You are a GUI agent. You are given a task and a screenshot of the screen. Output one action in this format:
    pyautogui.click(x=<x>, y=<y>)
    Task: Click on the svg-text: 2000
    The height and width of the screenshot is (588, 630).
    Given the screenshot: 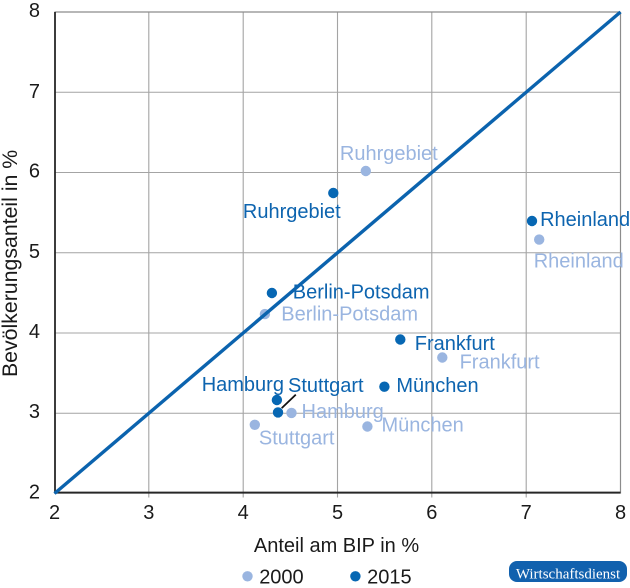 What is the action you would take?
    pyautogui.click(x=281, y=577)
    